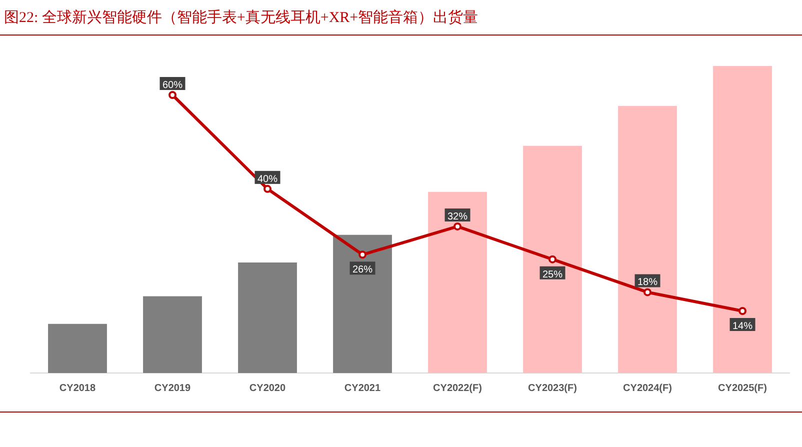  I want to click on x-tick-label: CY2025(F), so click(742, 388).